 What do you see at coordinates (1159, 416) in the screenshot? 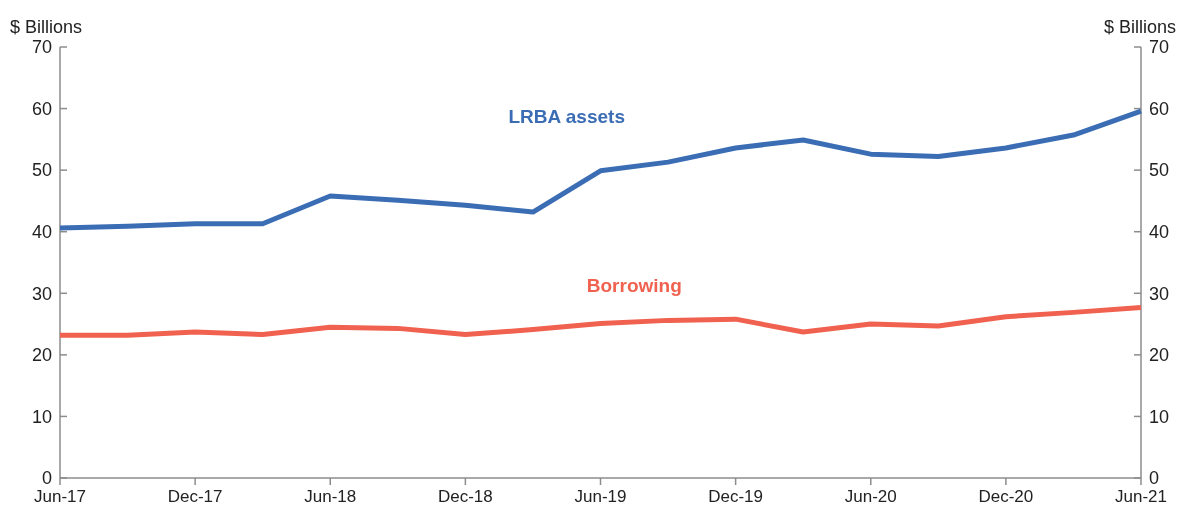
I see `y2-tick-label: 10` at bounding box center [1159, 416].